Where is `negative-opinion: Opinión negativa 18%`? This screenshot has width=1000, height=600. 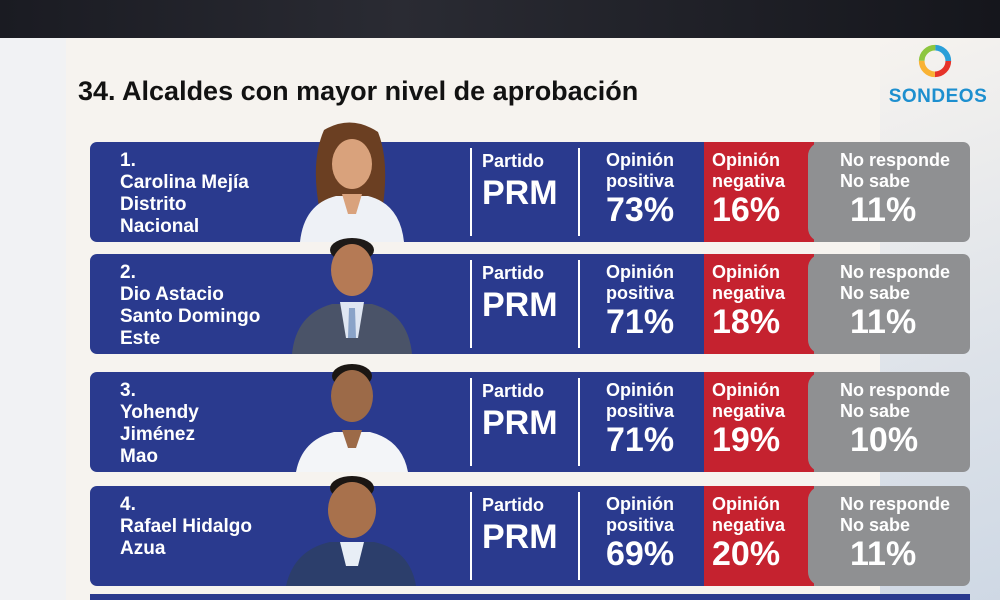
negative-opinion: Opinión negativa 18% is located at coordinates (748, 301).